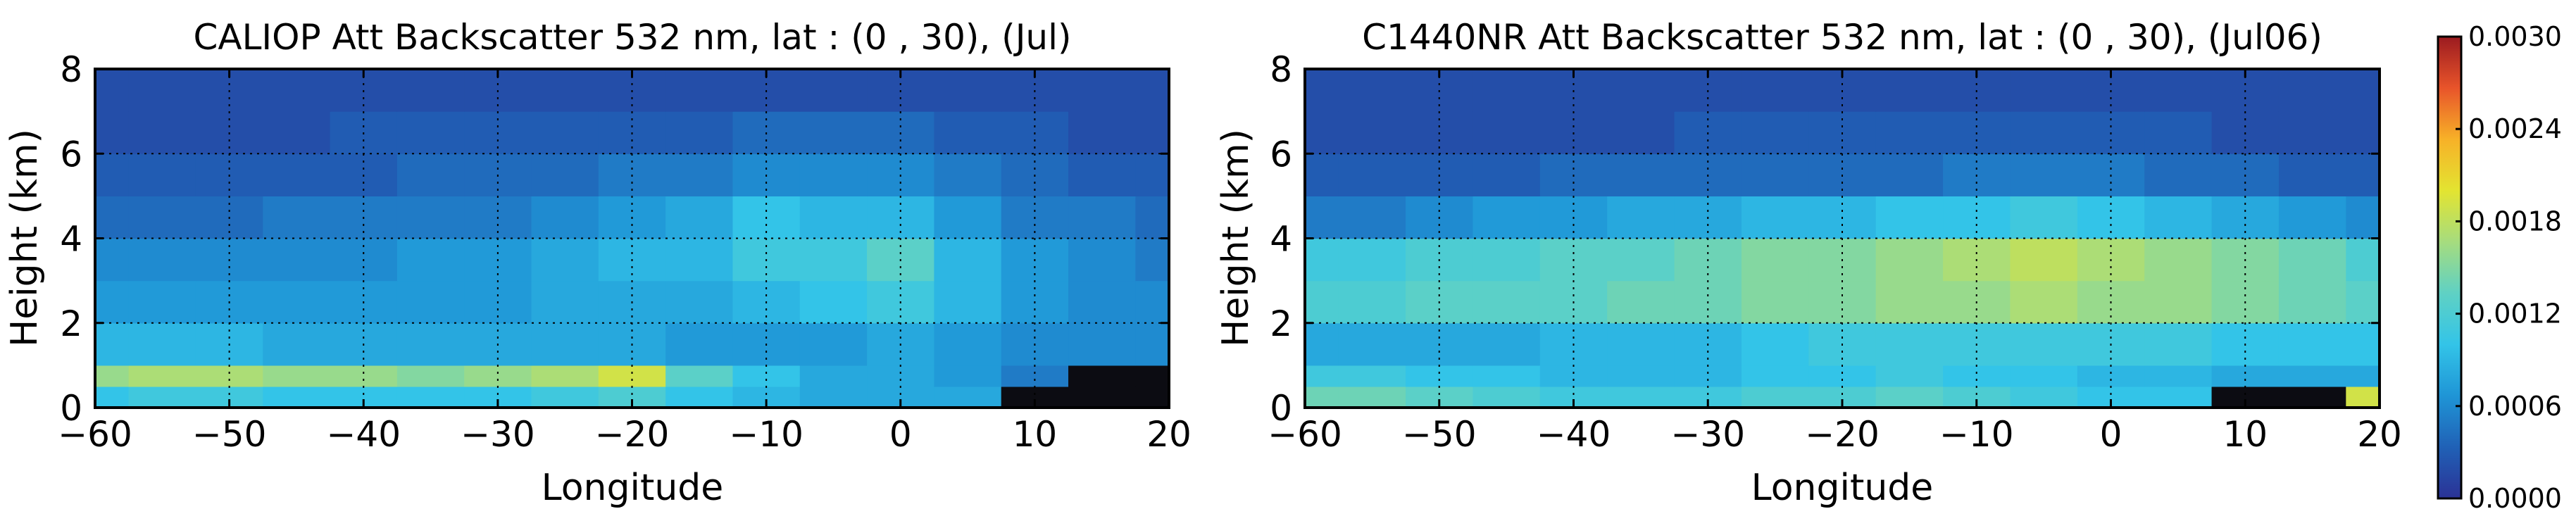 The height and width of the screenshot is (528, 2576). Describe the element at coordinates (1574, 434) in the screenshot. I see `x-tick-label: −40` at that location.